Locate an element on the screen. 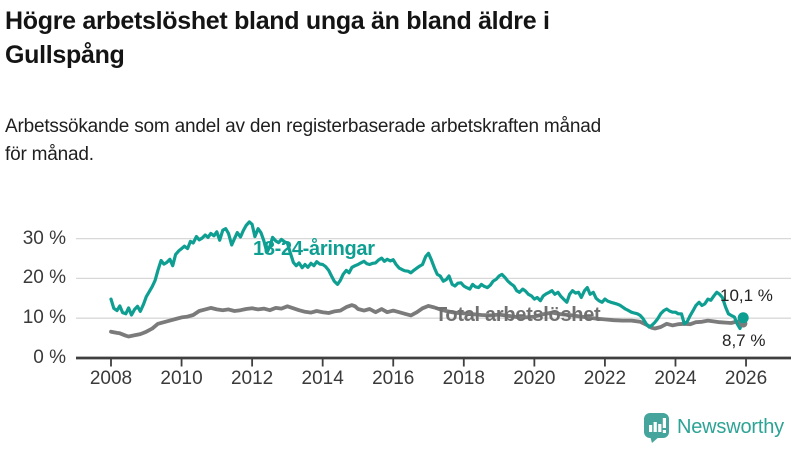 The image size is (800, 450). x-tick-label: 2026 is located at coordinates (746, 378).